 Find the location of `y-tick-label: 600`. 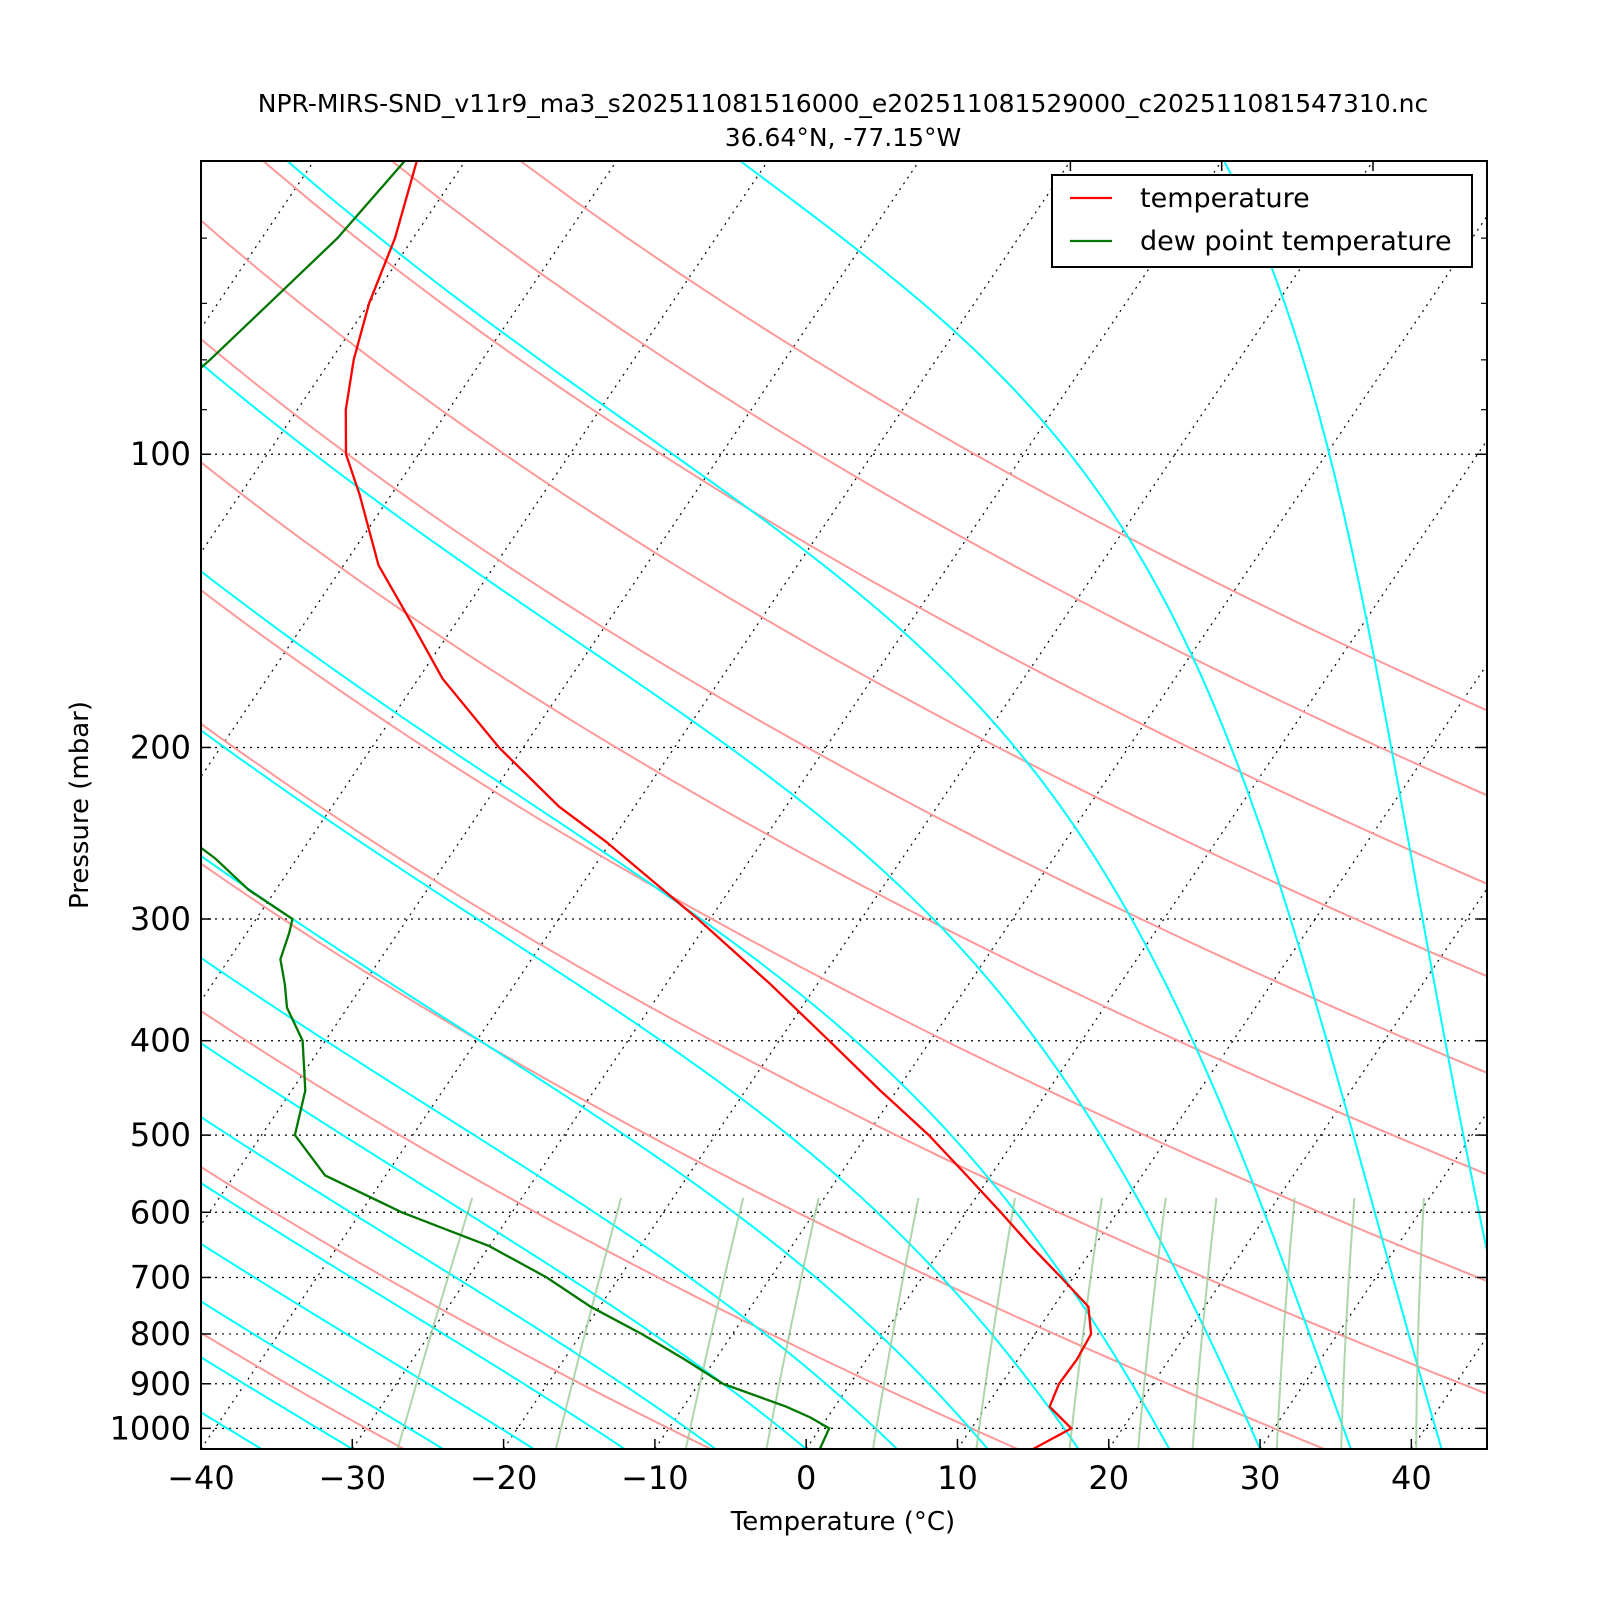

y-tick-label: 600 is located at coordinates (160, 1212).